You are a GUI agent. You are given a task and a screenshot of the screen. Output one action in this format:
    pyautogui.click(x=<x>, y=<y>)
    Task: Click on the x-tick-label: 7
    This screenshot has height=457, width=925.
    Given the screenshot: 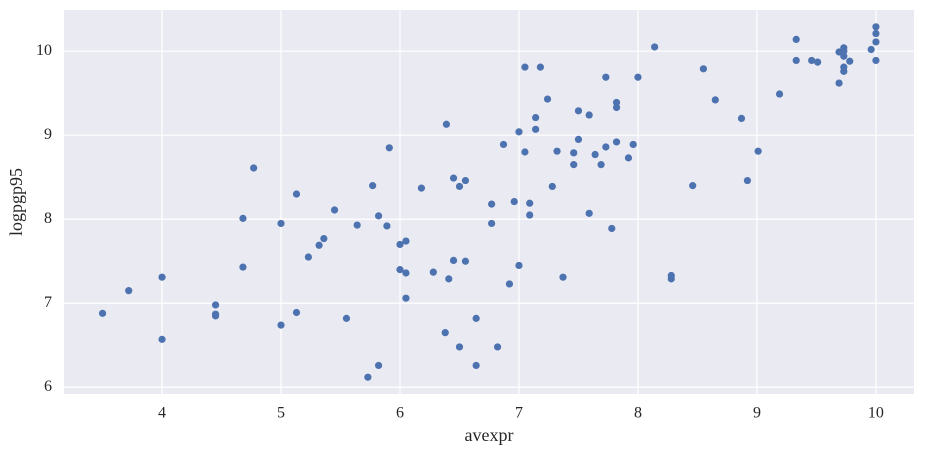 What is the action you would take?
    pyautogui.click(x=519, y=413)
    